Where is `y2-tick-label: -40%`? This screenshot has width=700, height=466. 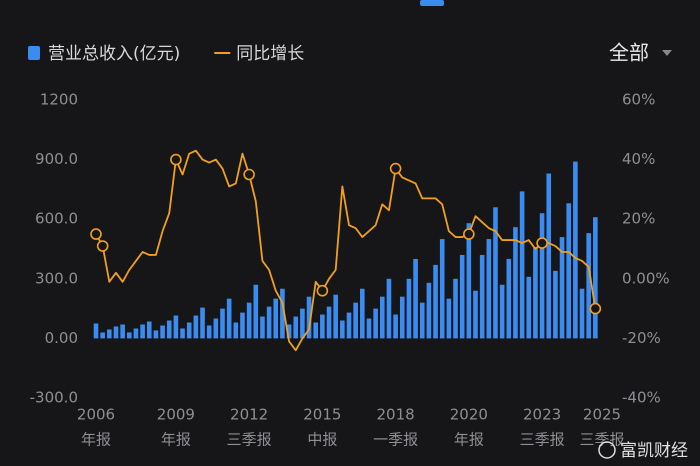
y2-tick-label: -40% is located at coordinates (641, 398).